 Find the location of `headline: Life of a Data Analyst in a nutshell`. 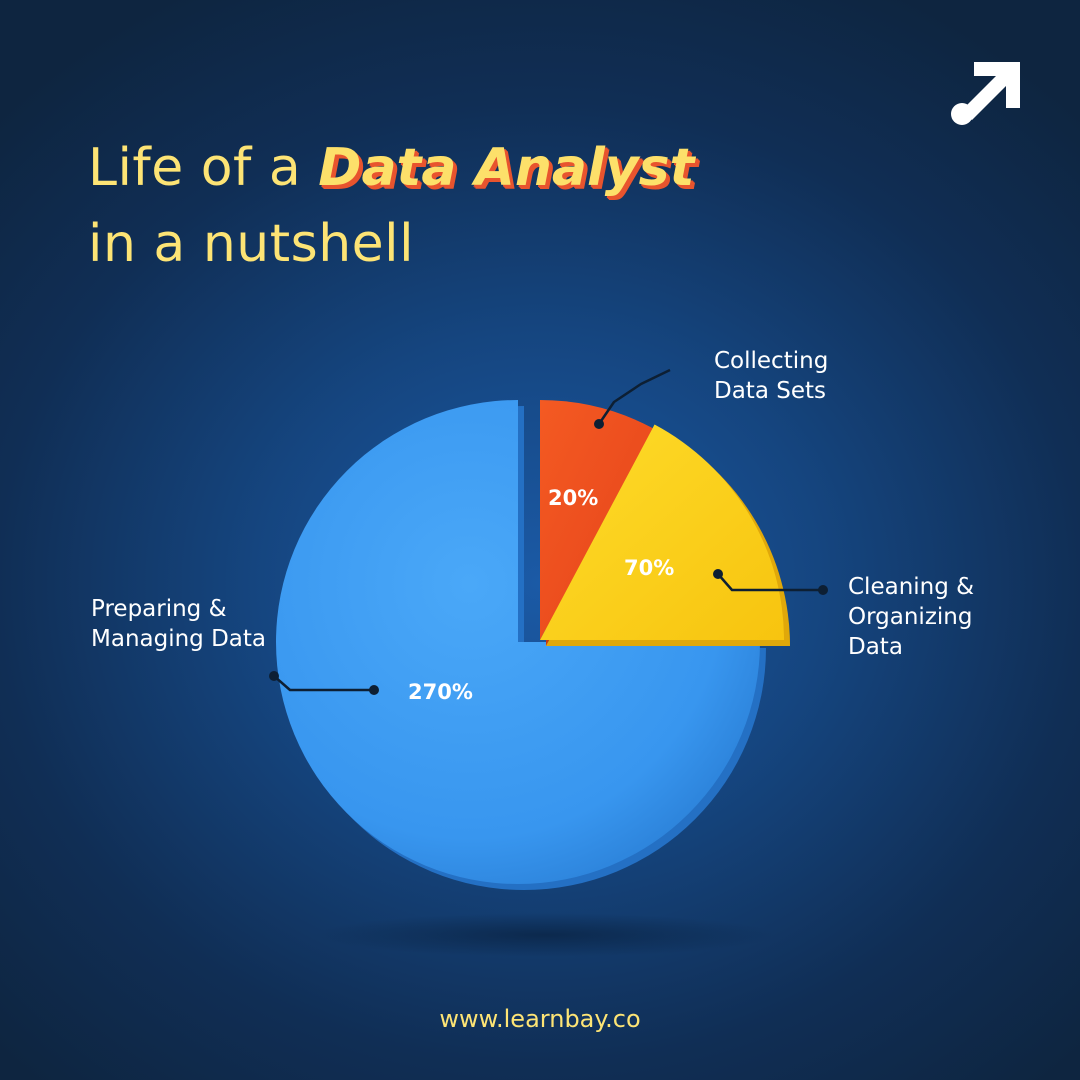

headline: Life of a Data Analyst in a nutshell is located at coordinates (391, 206).